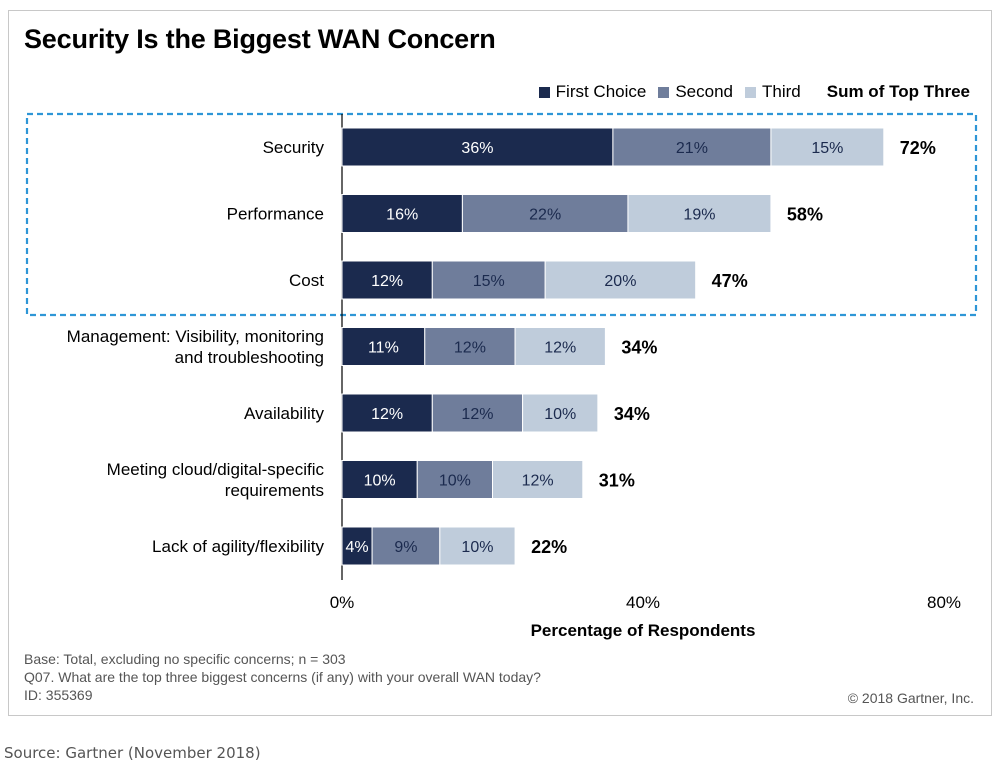 The image size is (1000, 780). I want to click on x-tick-label-1: 40%, so click(643, 602).